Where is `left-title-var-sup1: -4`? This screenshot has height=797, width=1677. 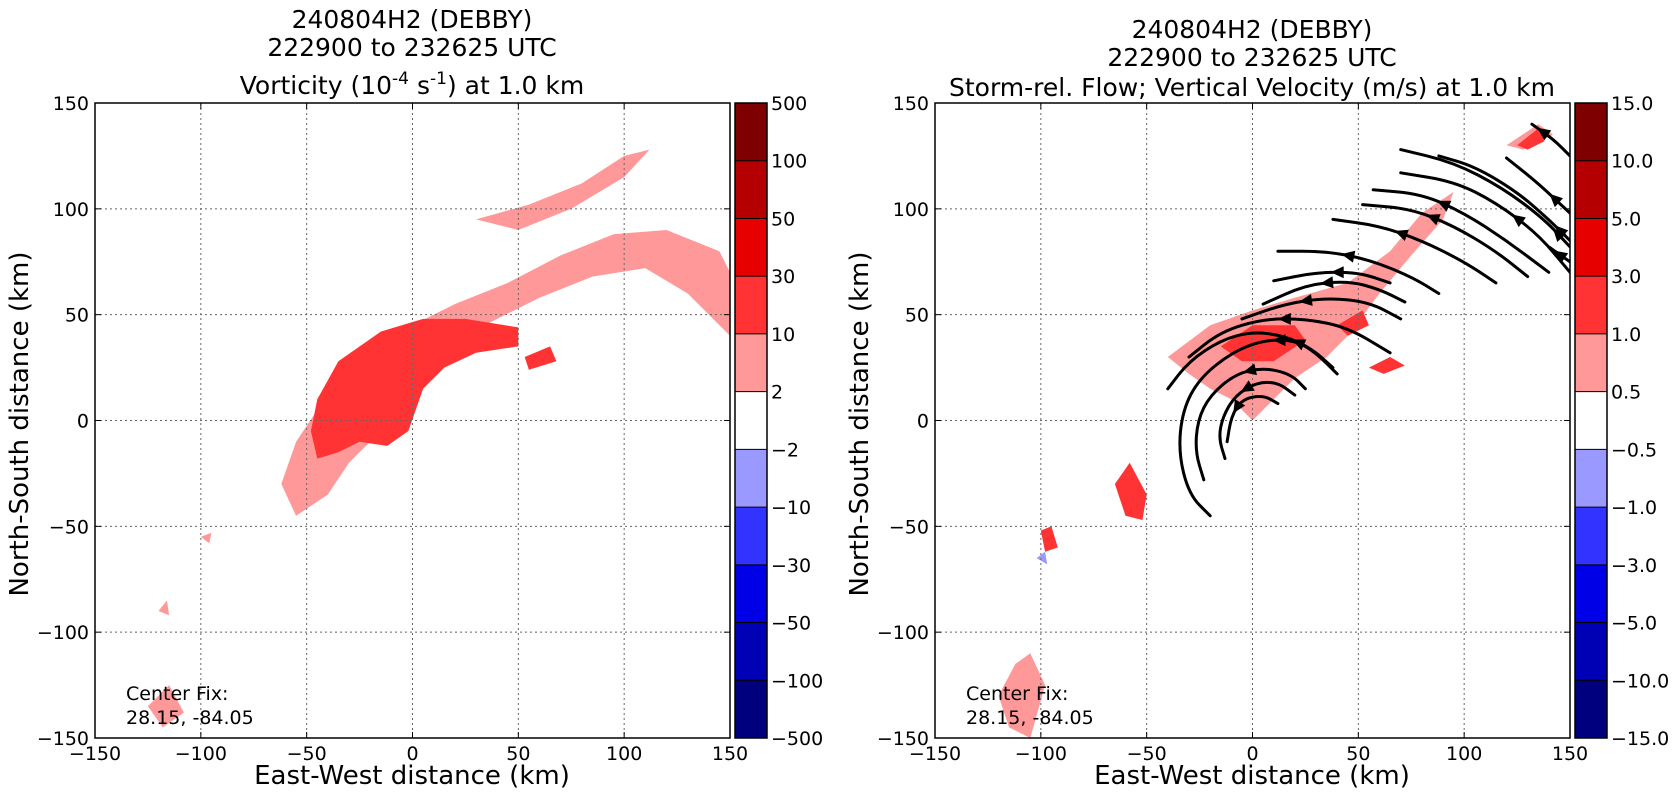 left-title-var-sup1: -4 is located at coordinates (400, 79).